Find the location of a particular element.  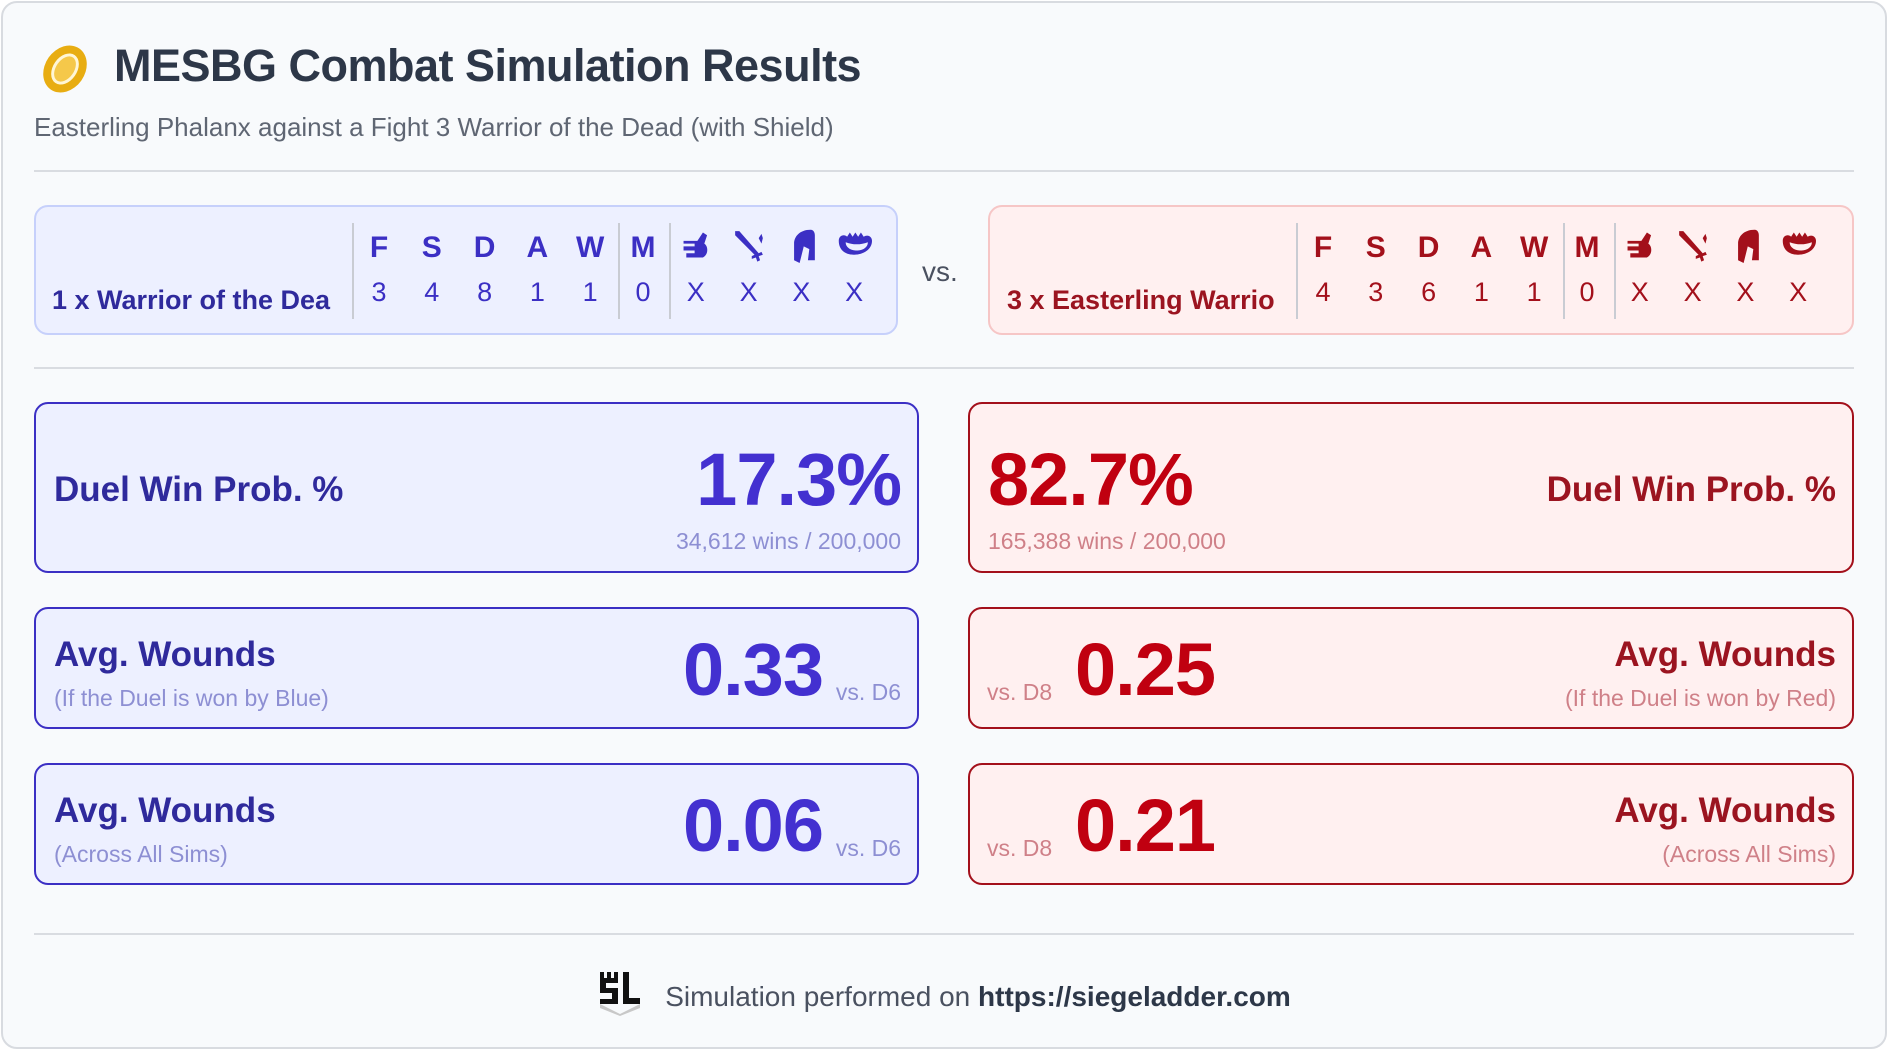

one-ring-icon is located at coordinates (65, 69).